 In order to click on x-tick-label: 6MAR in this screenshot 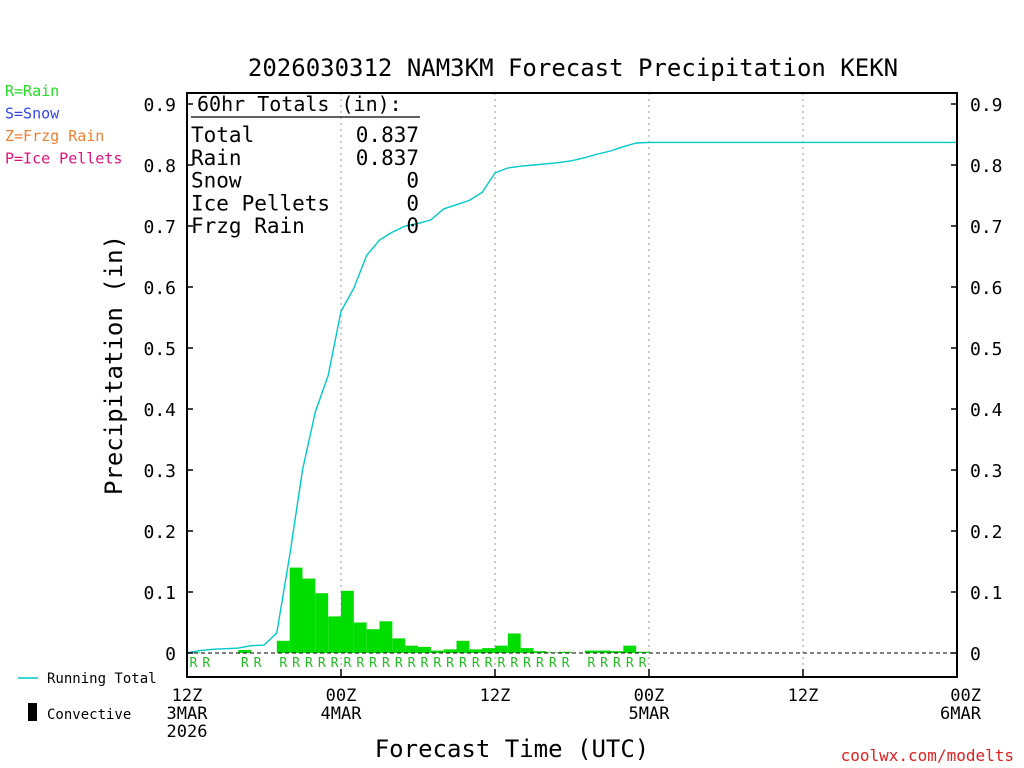, I will do `click(961, 714)`.